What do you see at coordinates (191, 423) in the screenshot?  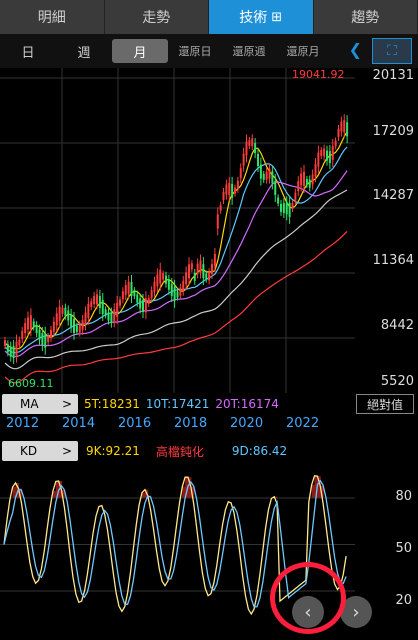 I see `year-label: 2018` at bounding box center [191, 423].